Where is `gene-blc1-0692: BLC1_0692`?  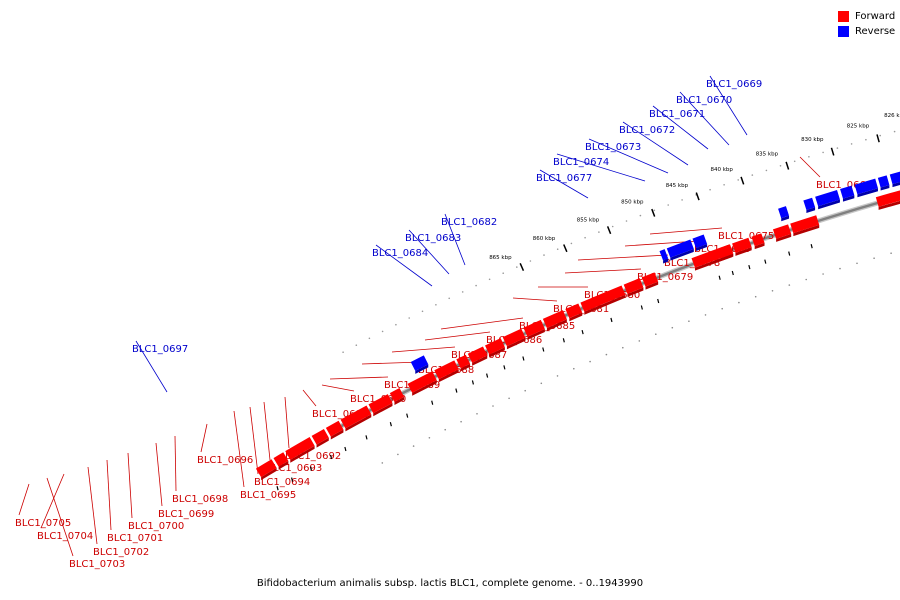
gene-blc1-0692: BLC1_0692 is located at coordinates (395, 400).